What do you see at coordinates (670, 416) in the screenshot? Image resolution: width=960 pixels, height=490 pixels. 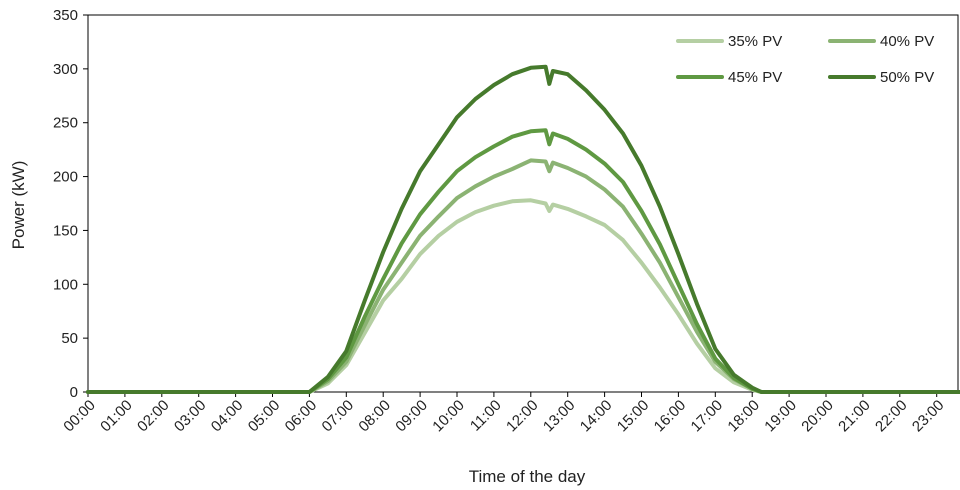 I see `x-tick-label: 16:00` at bounding box center [670, 416].